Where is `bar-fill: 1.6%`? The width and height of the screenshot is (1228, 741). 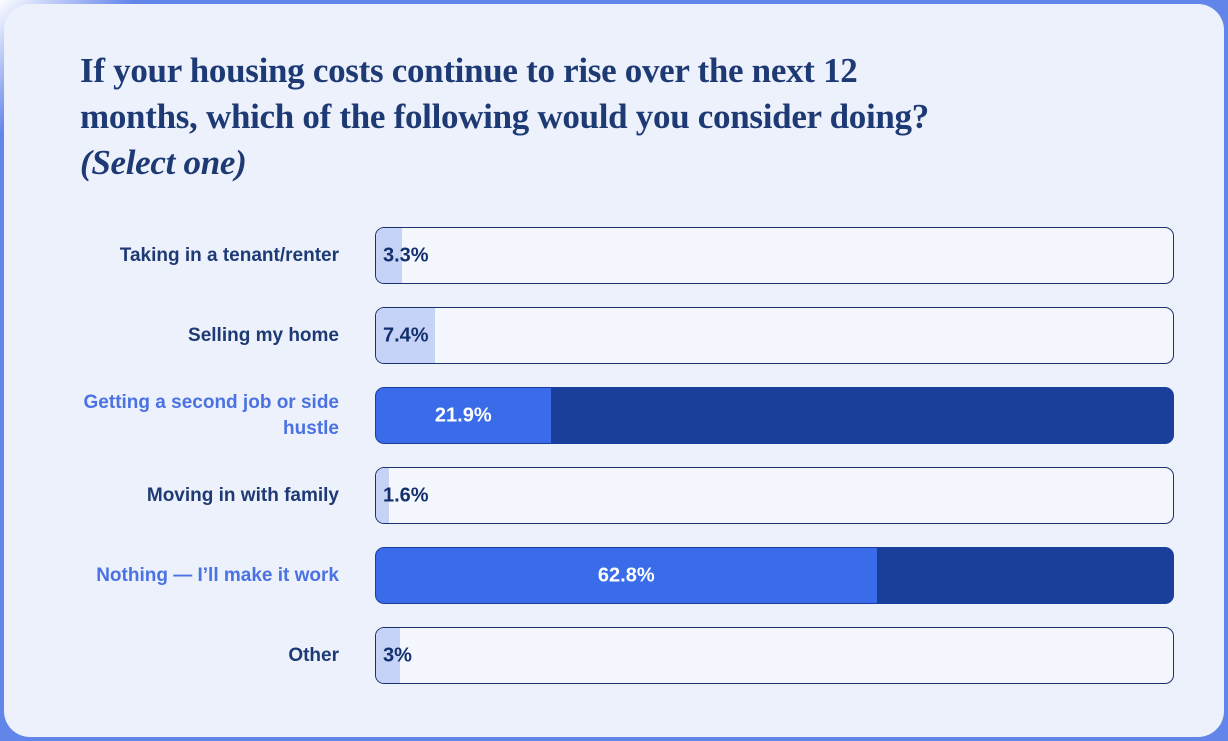
bar-fill: 1.6% is located at coordinates (402, 495).